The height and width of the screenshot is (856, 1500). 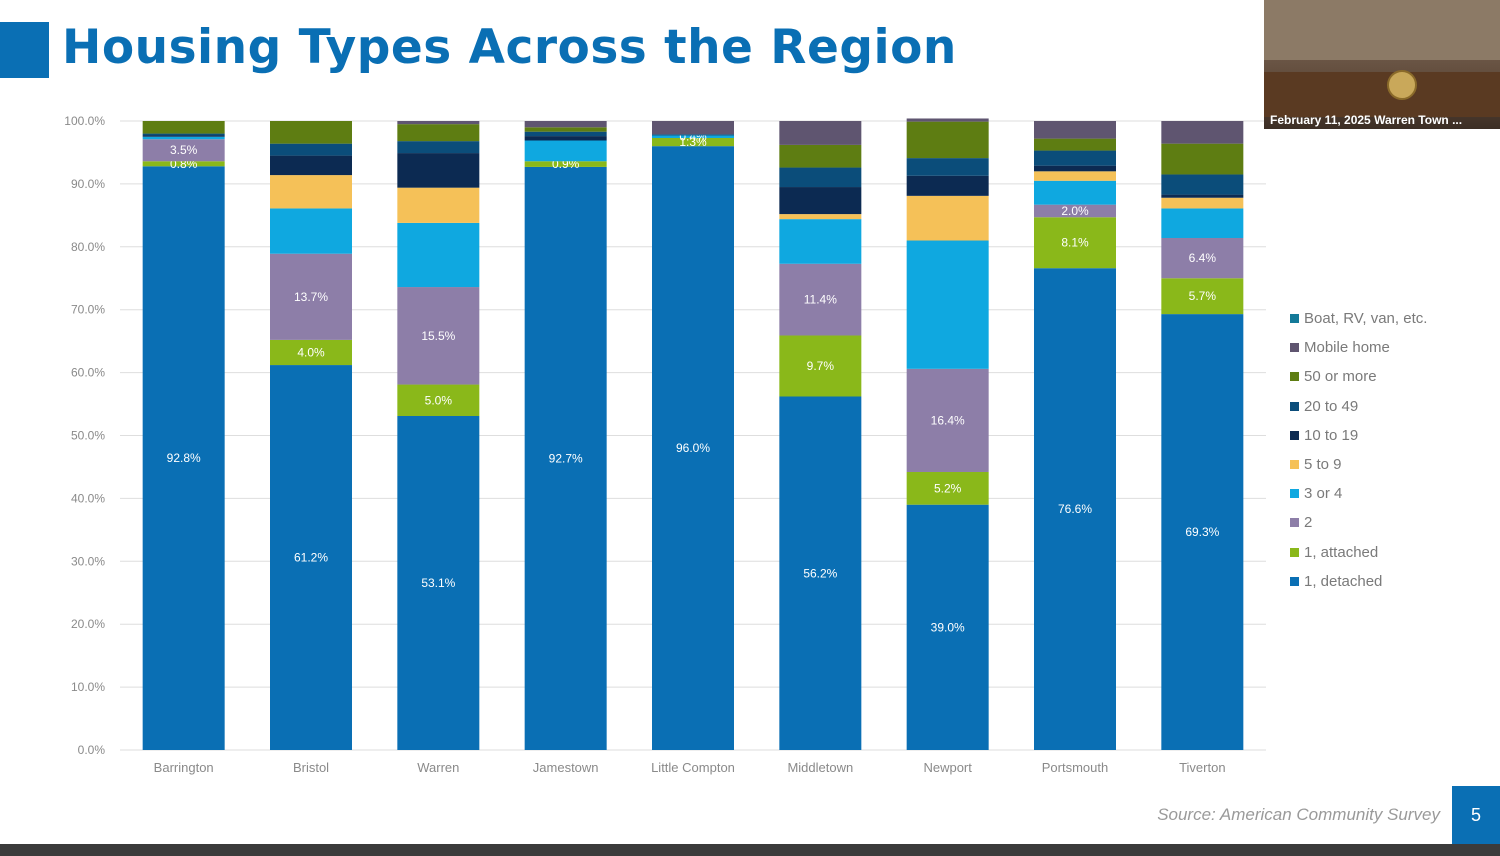 What do you see at coordinates (566, 767) in the screenshot?
I see `x-tick-label: Jamestown` at bounding box center [566, 767].